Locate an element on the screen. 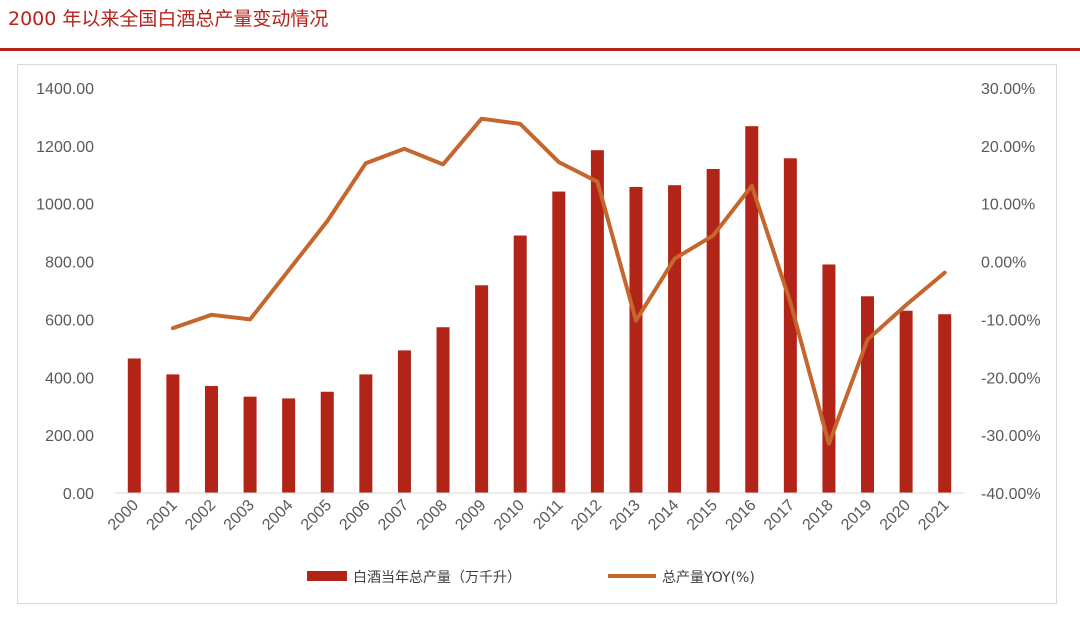  legend: 白酒当年总产量（万千升） 总产量YOY(%) is located at coordinates (531, 578).